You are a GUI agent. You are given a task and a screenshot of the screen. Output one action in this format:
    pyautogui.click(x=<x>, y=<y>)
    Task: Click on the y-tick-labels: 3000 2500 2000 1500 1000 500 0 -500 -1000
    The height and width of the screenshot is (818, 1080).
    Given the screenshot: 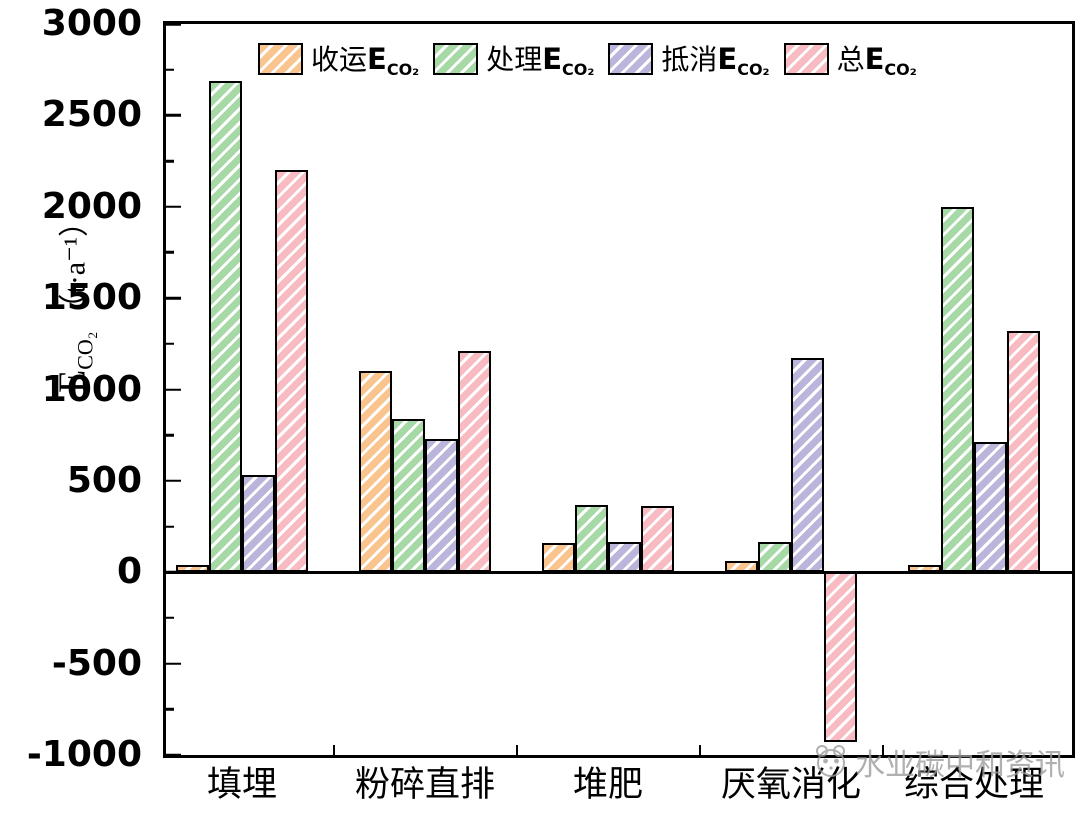 What is the action you would take?
    pyautogui.click(x=74, y=389)
    